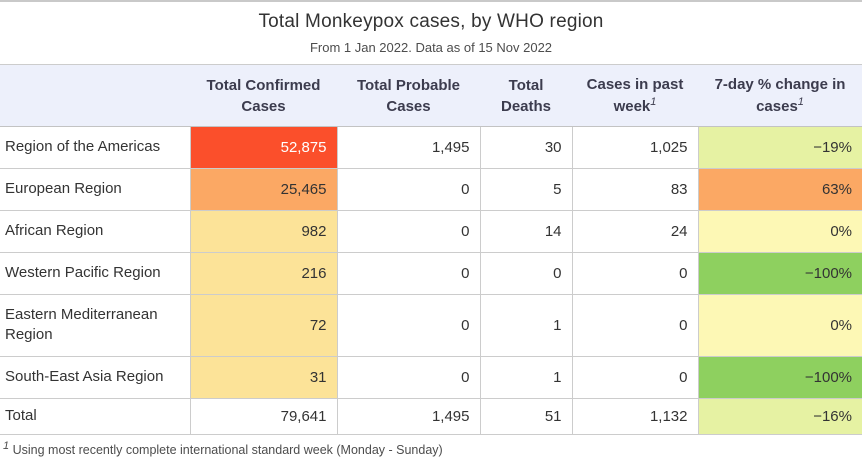 The image size is (862, 465). What do you see at coordinates (263, 325) in the screenshot?
I see `confirmed-cases-cell: 72` at bounding box center [263, 325].